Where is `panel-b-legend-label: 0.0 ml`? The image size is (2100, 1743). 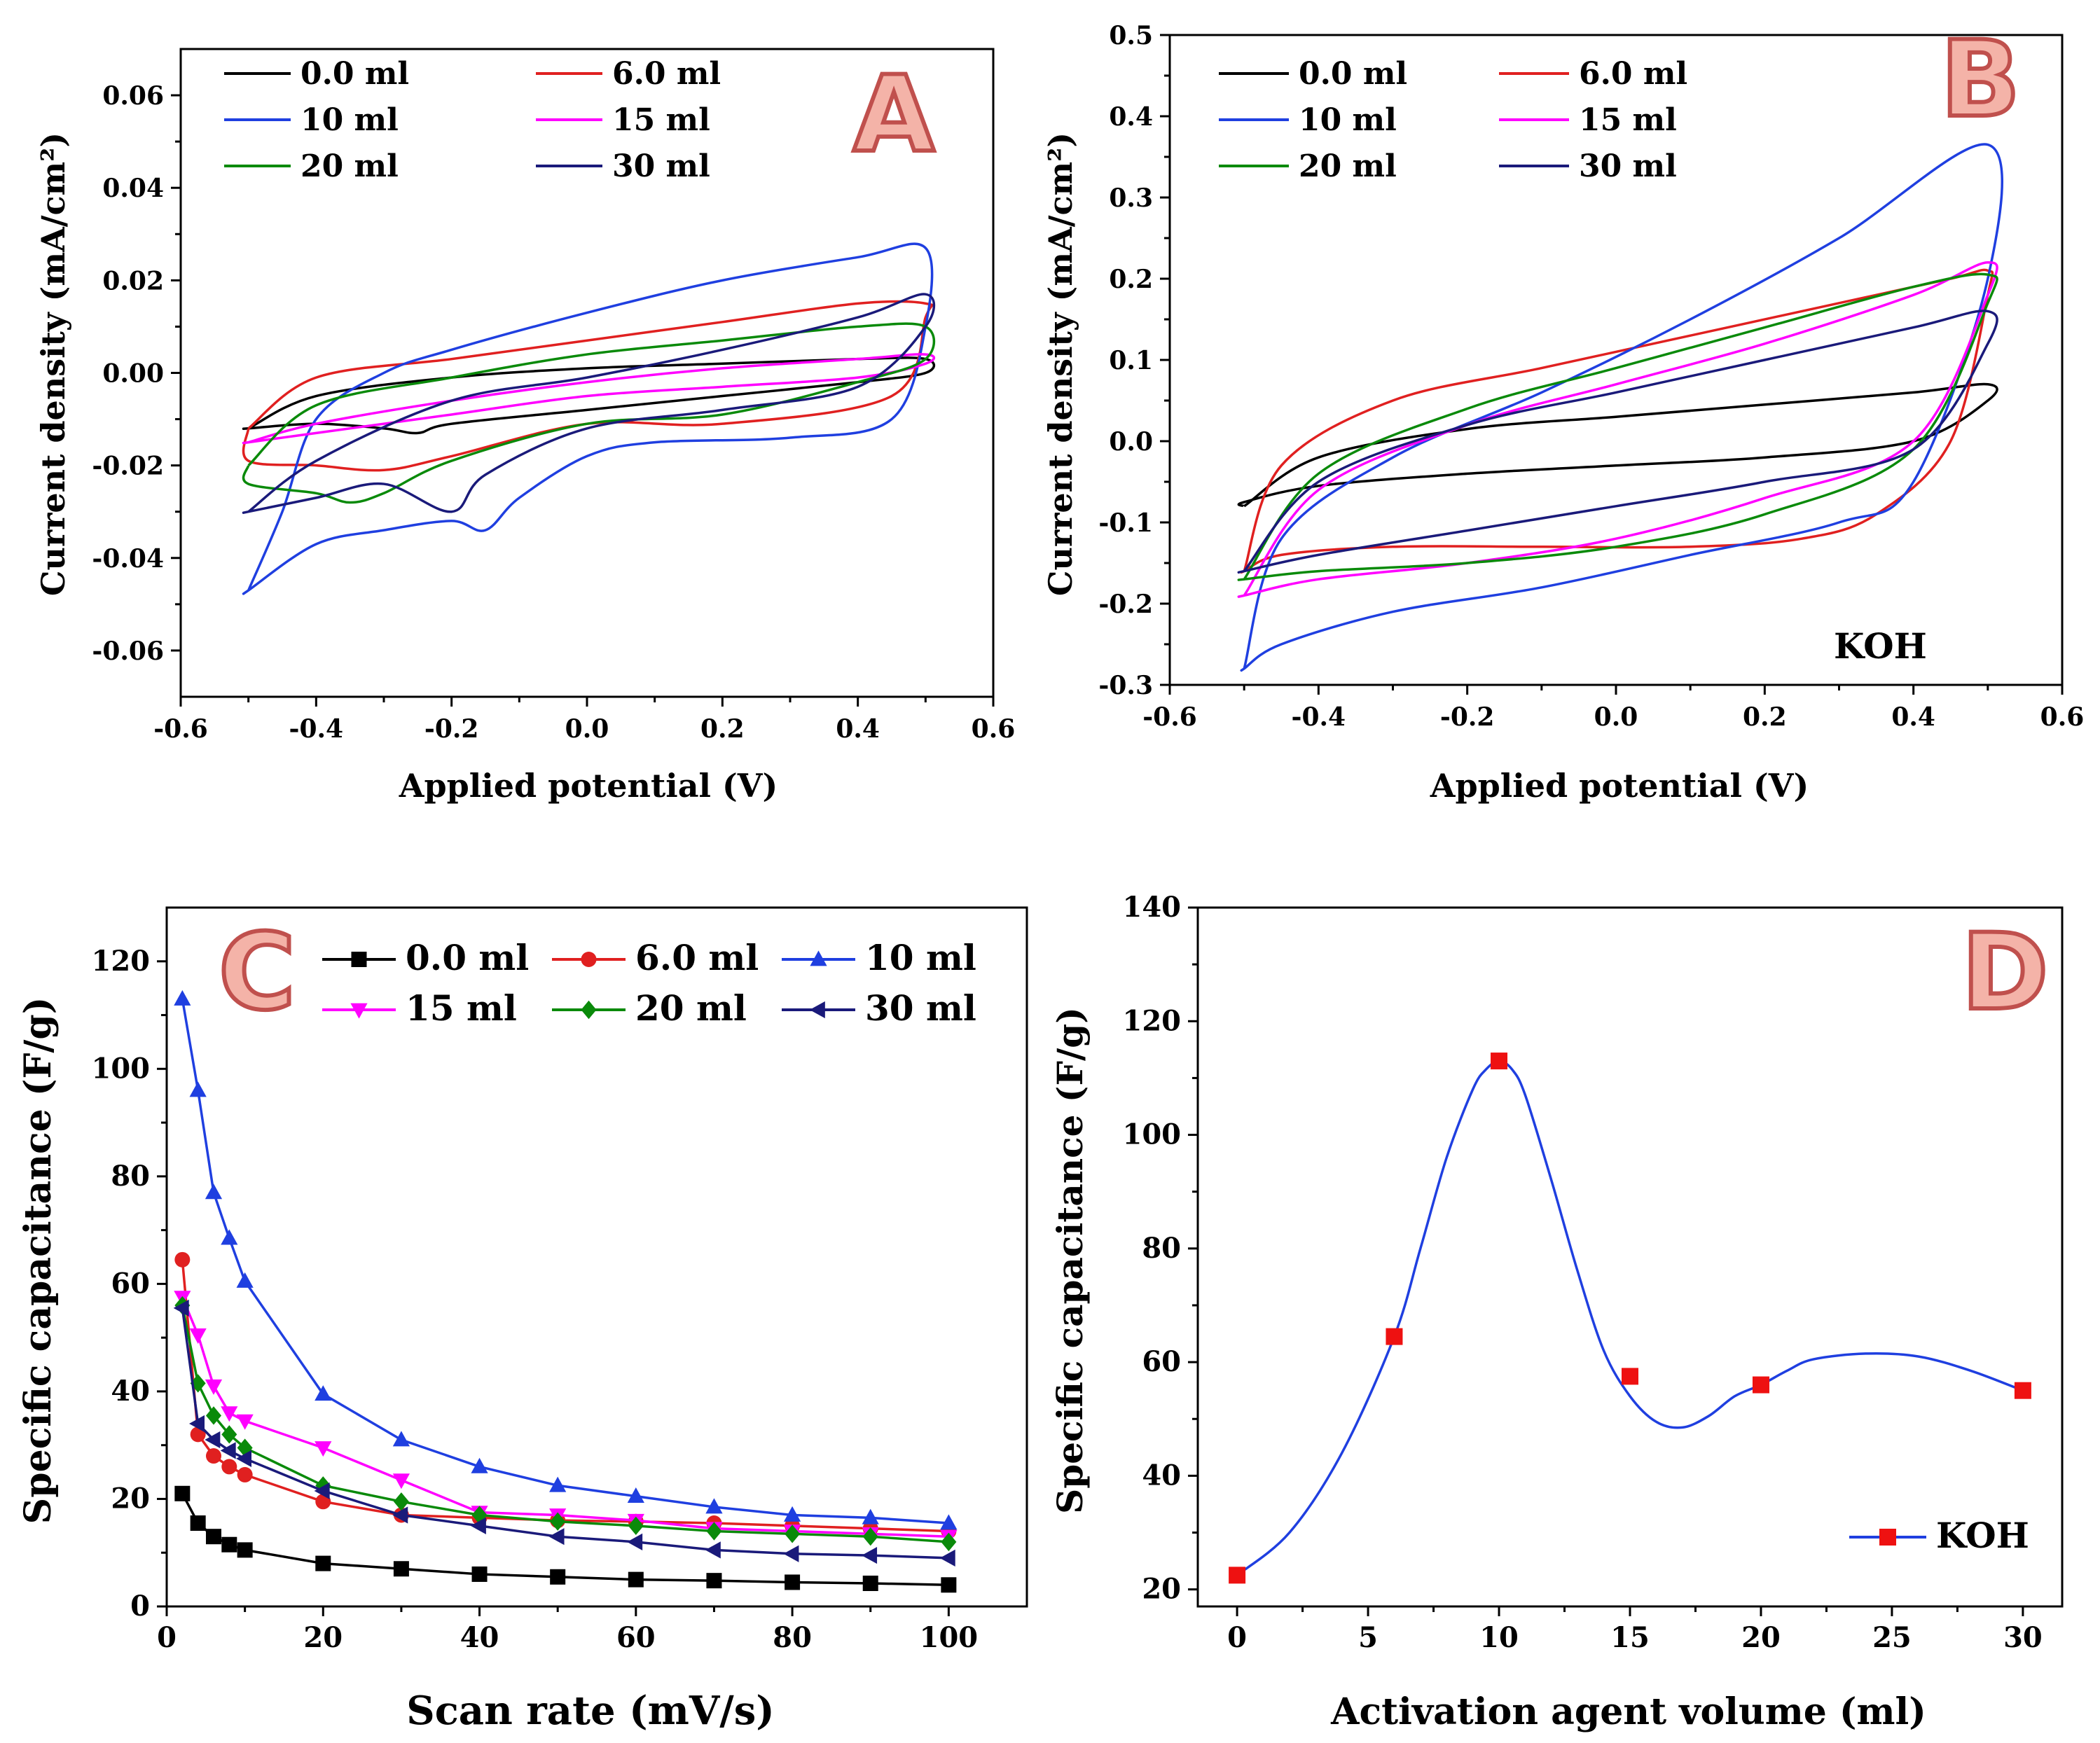
panel-b-legend-label: 0.0 ml is located at coordinates (1353, 74).